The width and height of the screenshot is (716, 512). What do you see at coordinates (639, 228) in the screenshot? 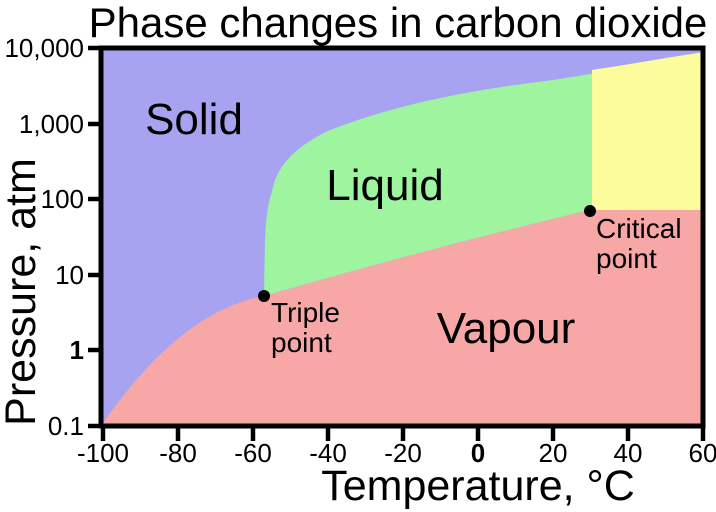
I see `critical-point-label-line1: Critical` at bounding box center [639, 228].